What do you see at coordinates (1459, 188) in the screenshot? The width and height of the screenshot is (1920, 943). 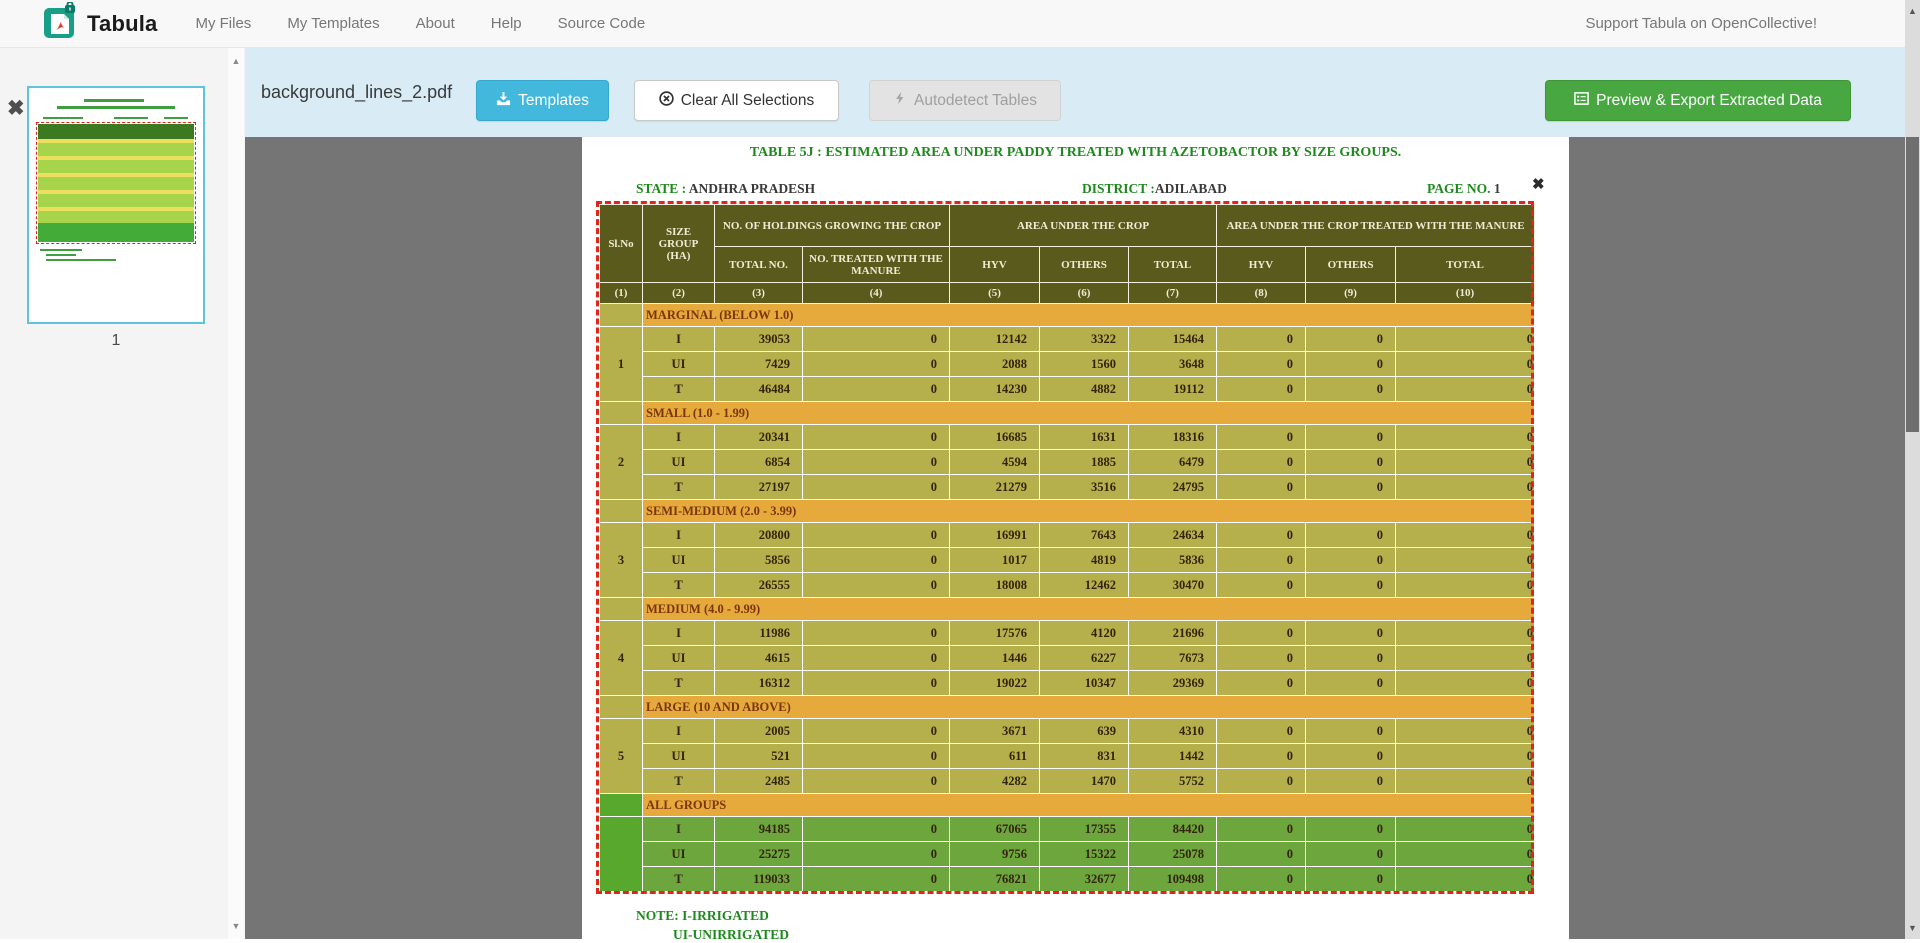 I see `page-no-label: PAGE NO.` at bounding box center [1459, 188].